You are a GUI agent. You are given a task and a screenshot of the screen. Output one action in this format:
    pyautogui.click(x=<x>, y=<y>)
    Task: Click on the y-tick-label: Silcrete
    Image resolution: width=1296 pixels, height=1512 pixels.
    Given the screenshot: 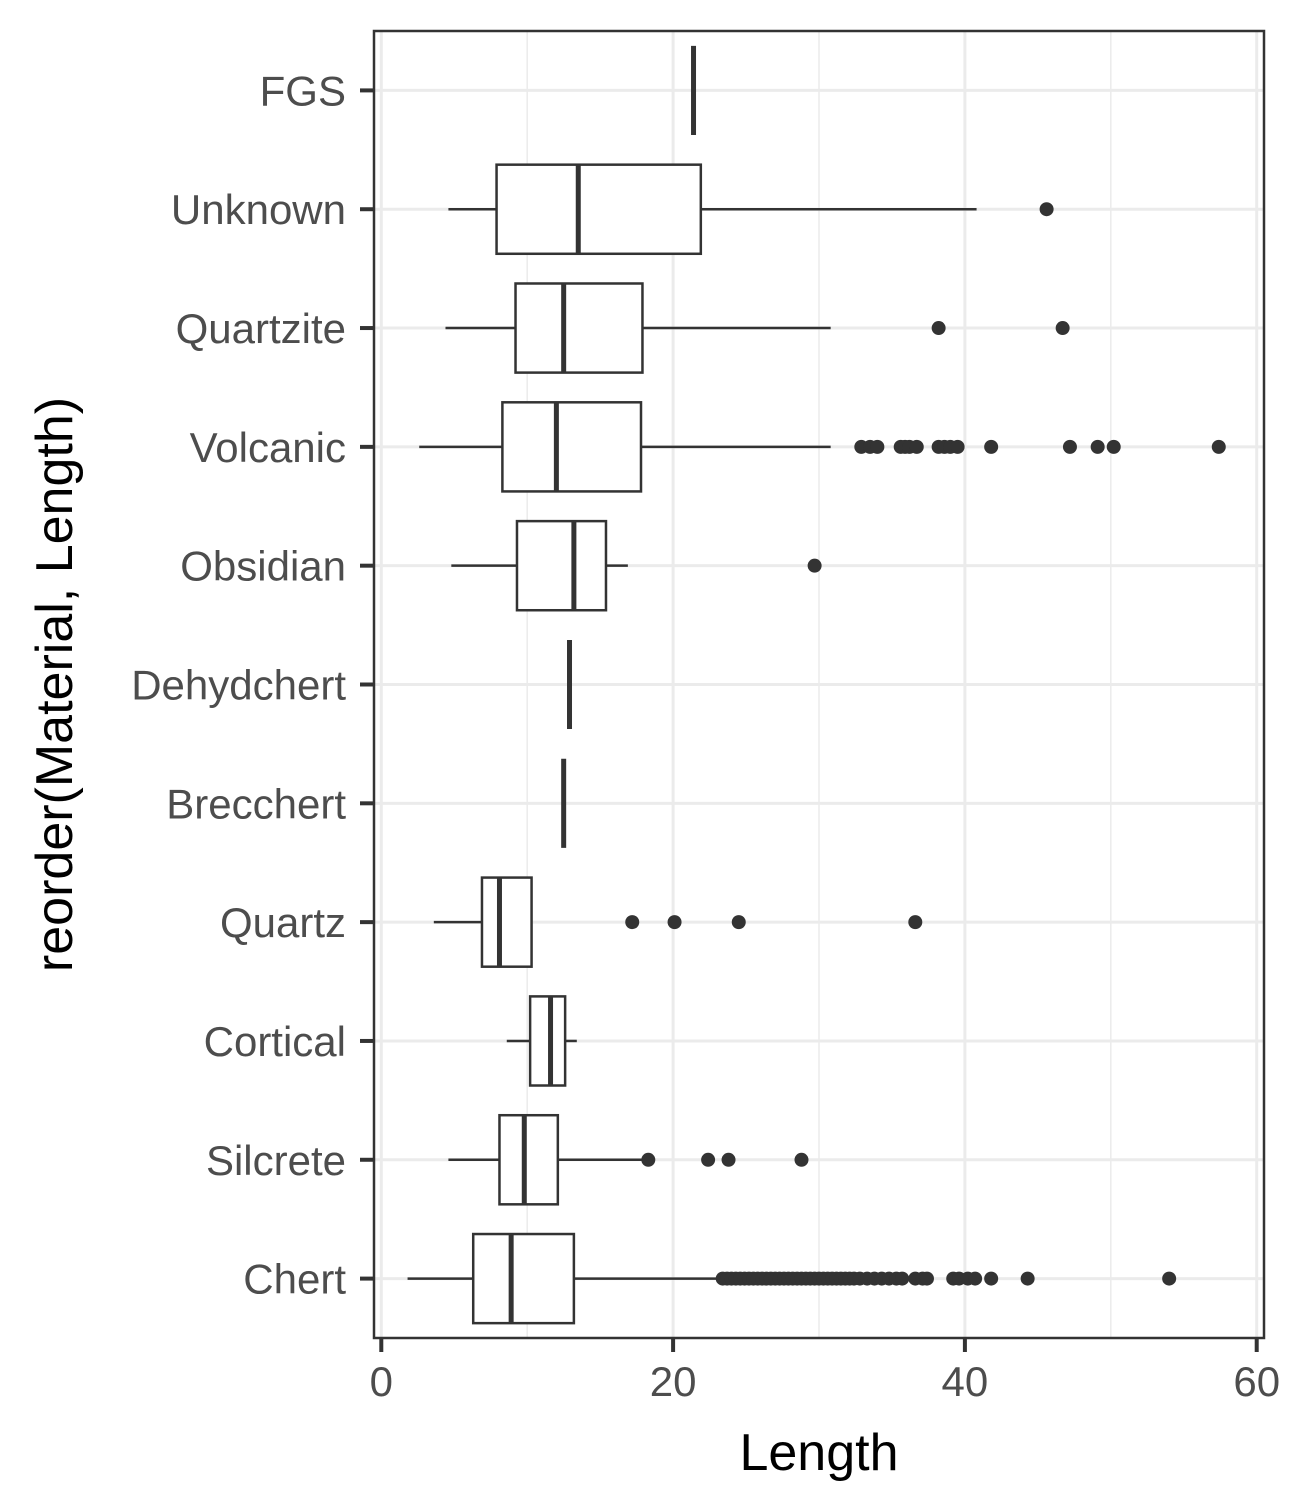 What is the action you would take?
    pyautogui.click(x=276, y=1160)
    